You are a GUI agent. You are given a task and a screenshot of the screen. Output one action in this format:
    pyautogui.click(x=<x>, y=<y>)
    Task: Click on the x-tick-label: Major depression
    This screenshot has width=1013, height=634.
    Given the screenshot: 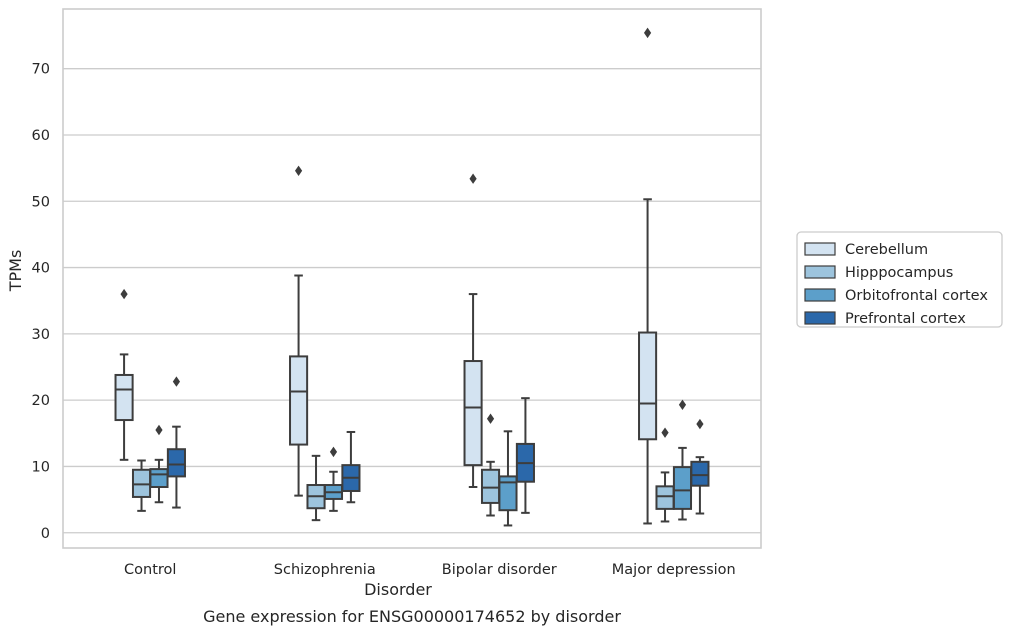 What is the action you would take?
    pyautogui.click(x=674, y=570)
    